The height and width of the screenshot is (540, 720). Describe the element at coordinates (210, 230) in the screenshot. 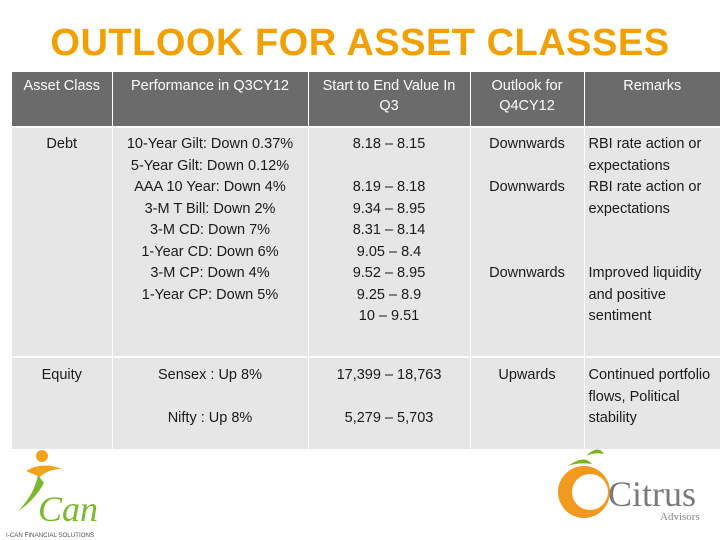

I see `debt-performance-item: 3-M CD: Down 7%` at that location.